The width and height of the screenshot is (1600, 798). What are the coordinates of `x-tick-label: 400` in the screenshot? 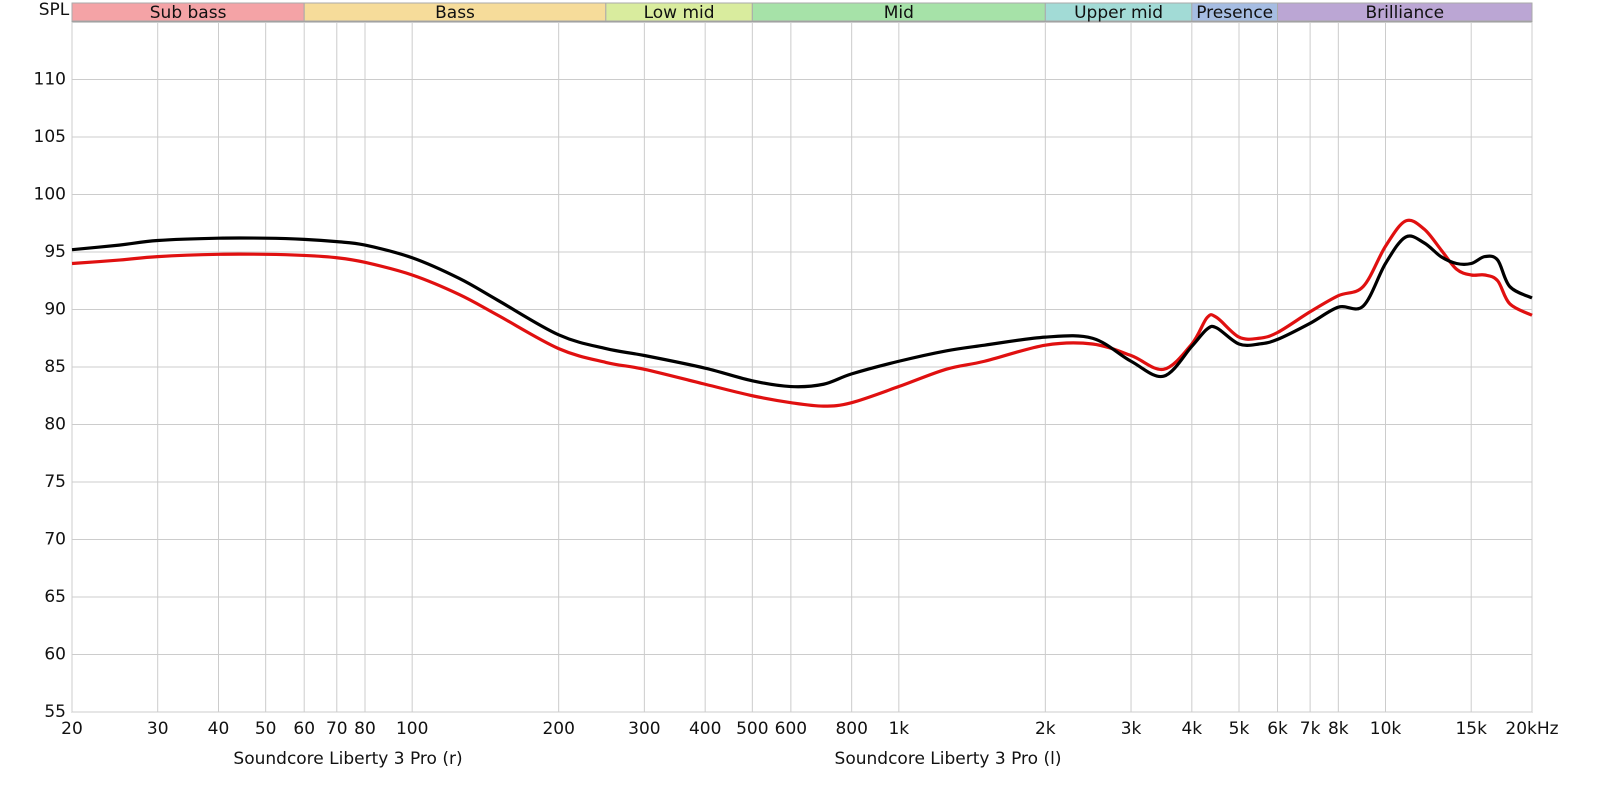 It's located at (705, 729).